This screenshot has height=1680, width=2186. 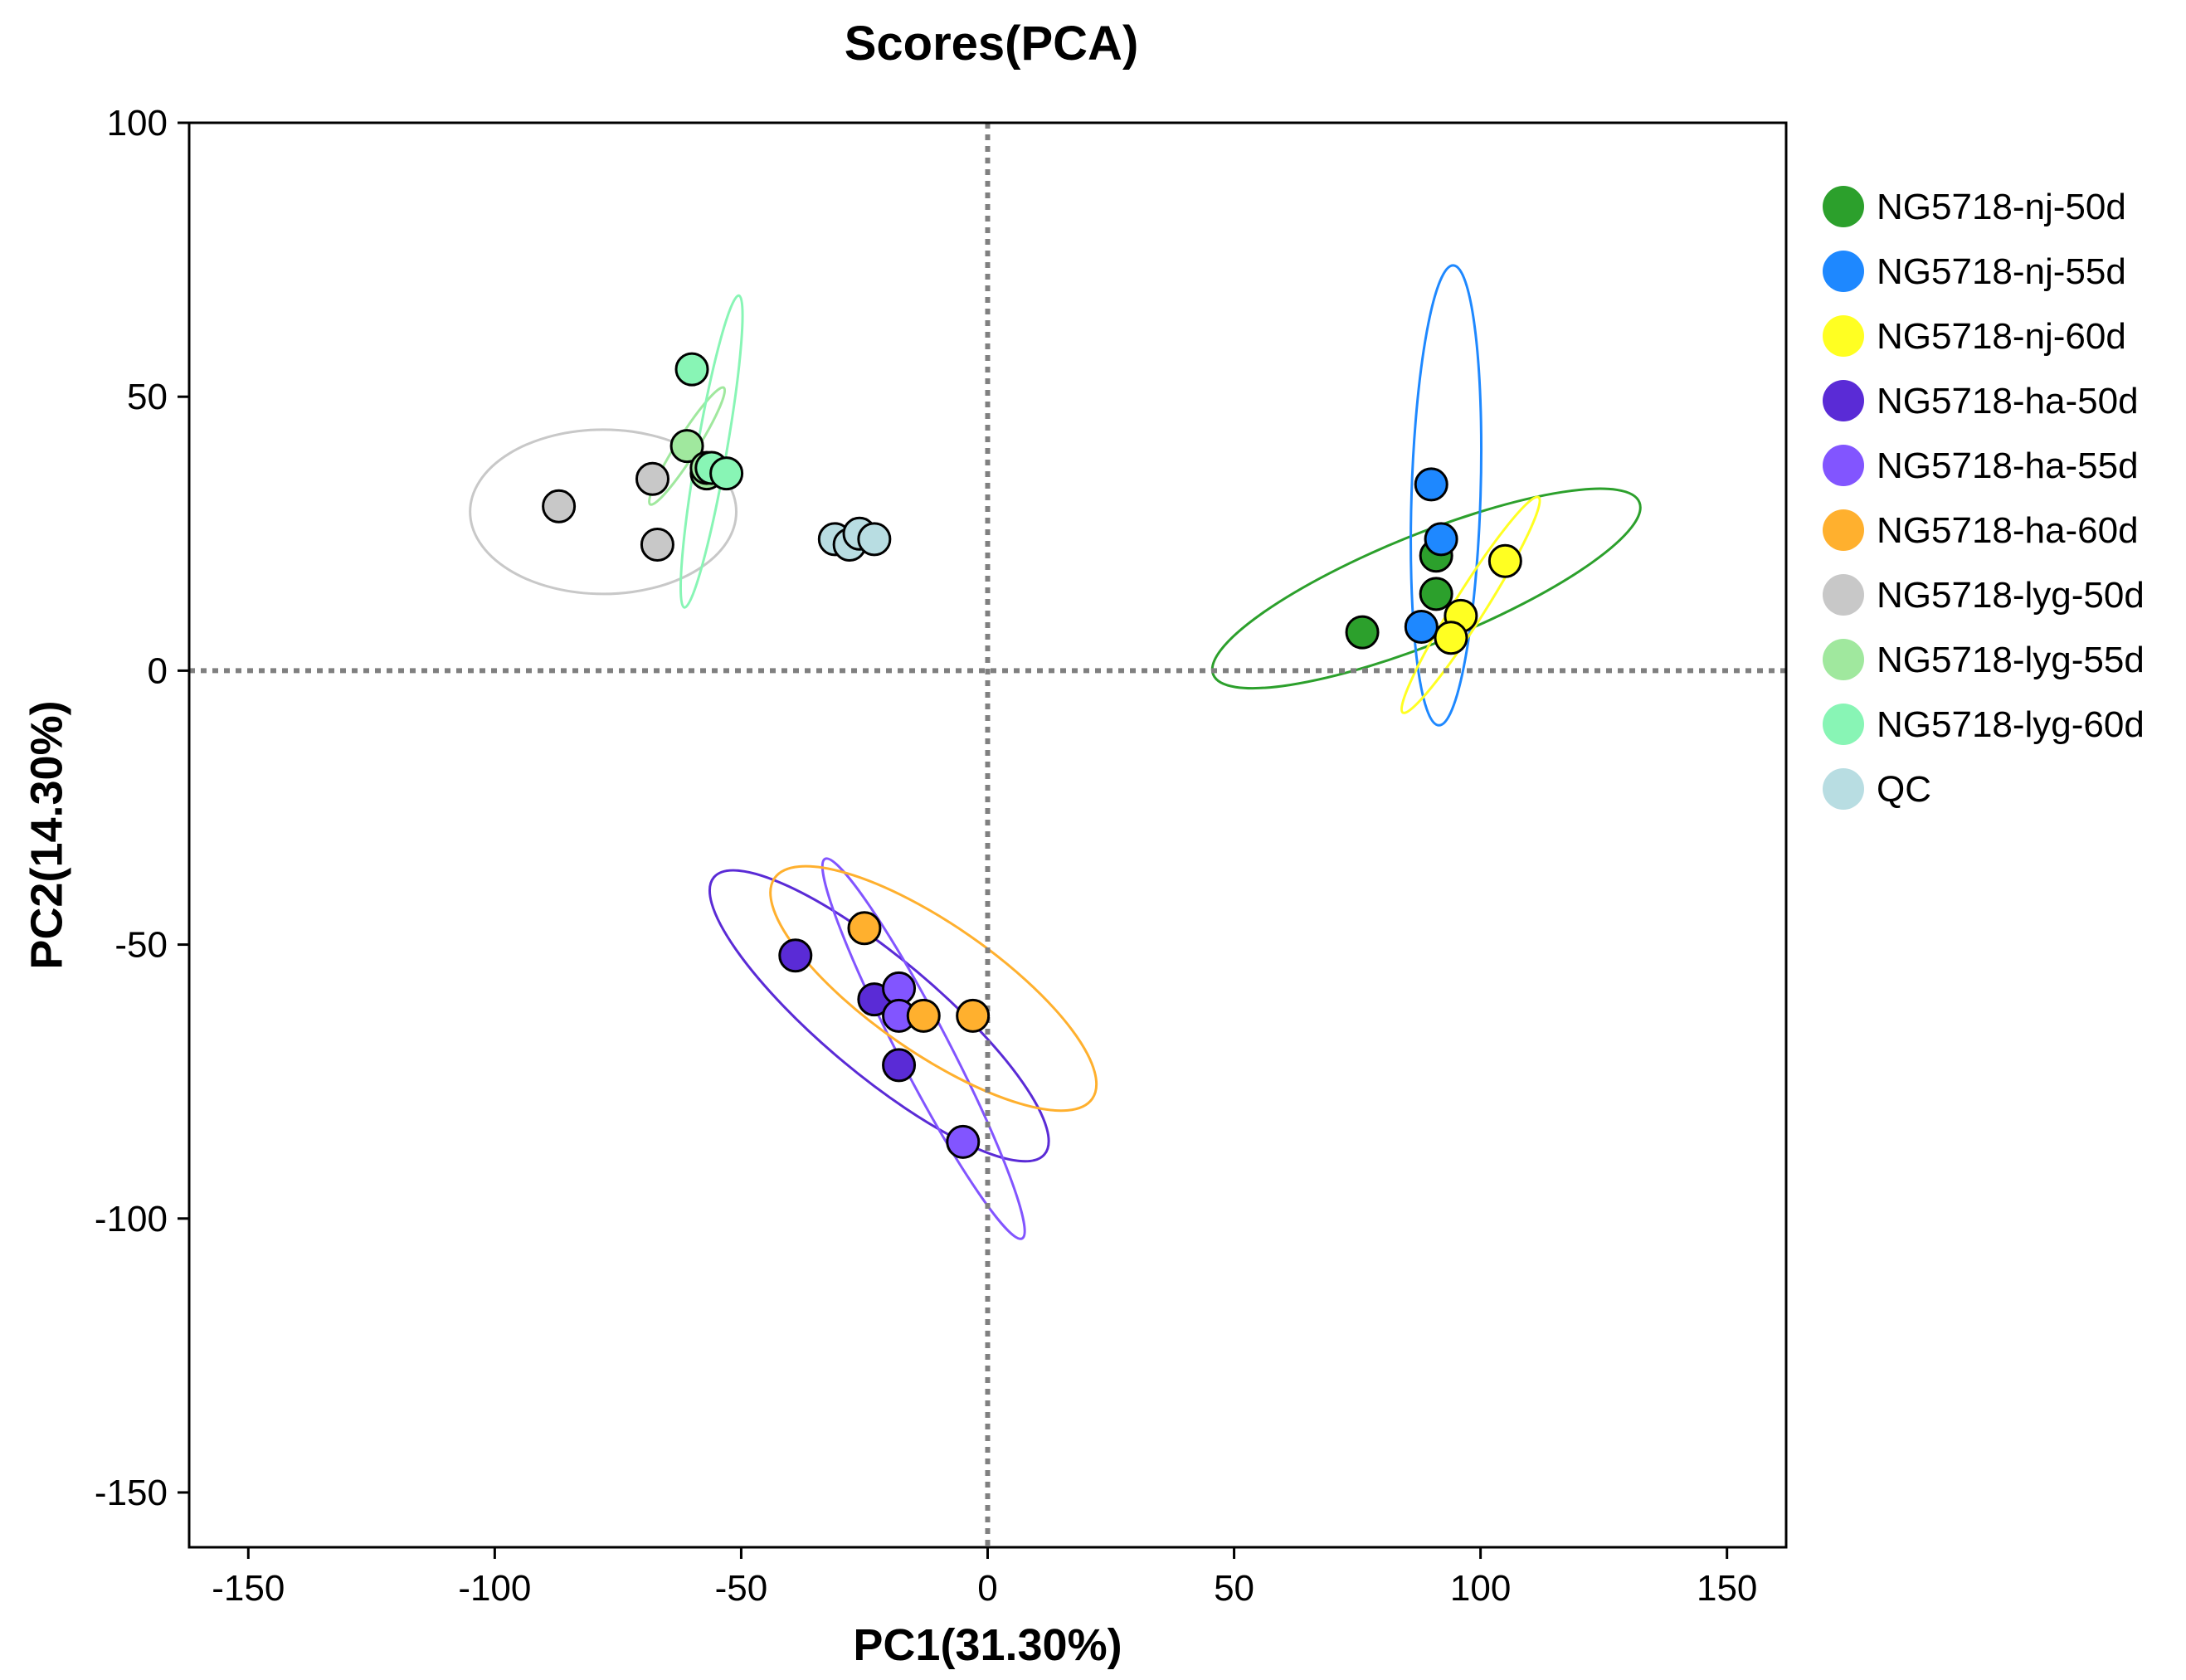 What do you see at coordinates (1843, 336) in the screenshot?
I see `legend-swatch-ng5718-nj-60d` at bounding box center [1843, 336].